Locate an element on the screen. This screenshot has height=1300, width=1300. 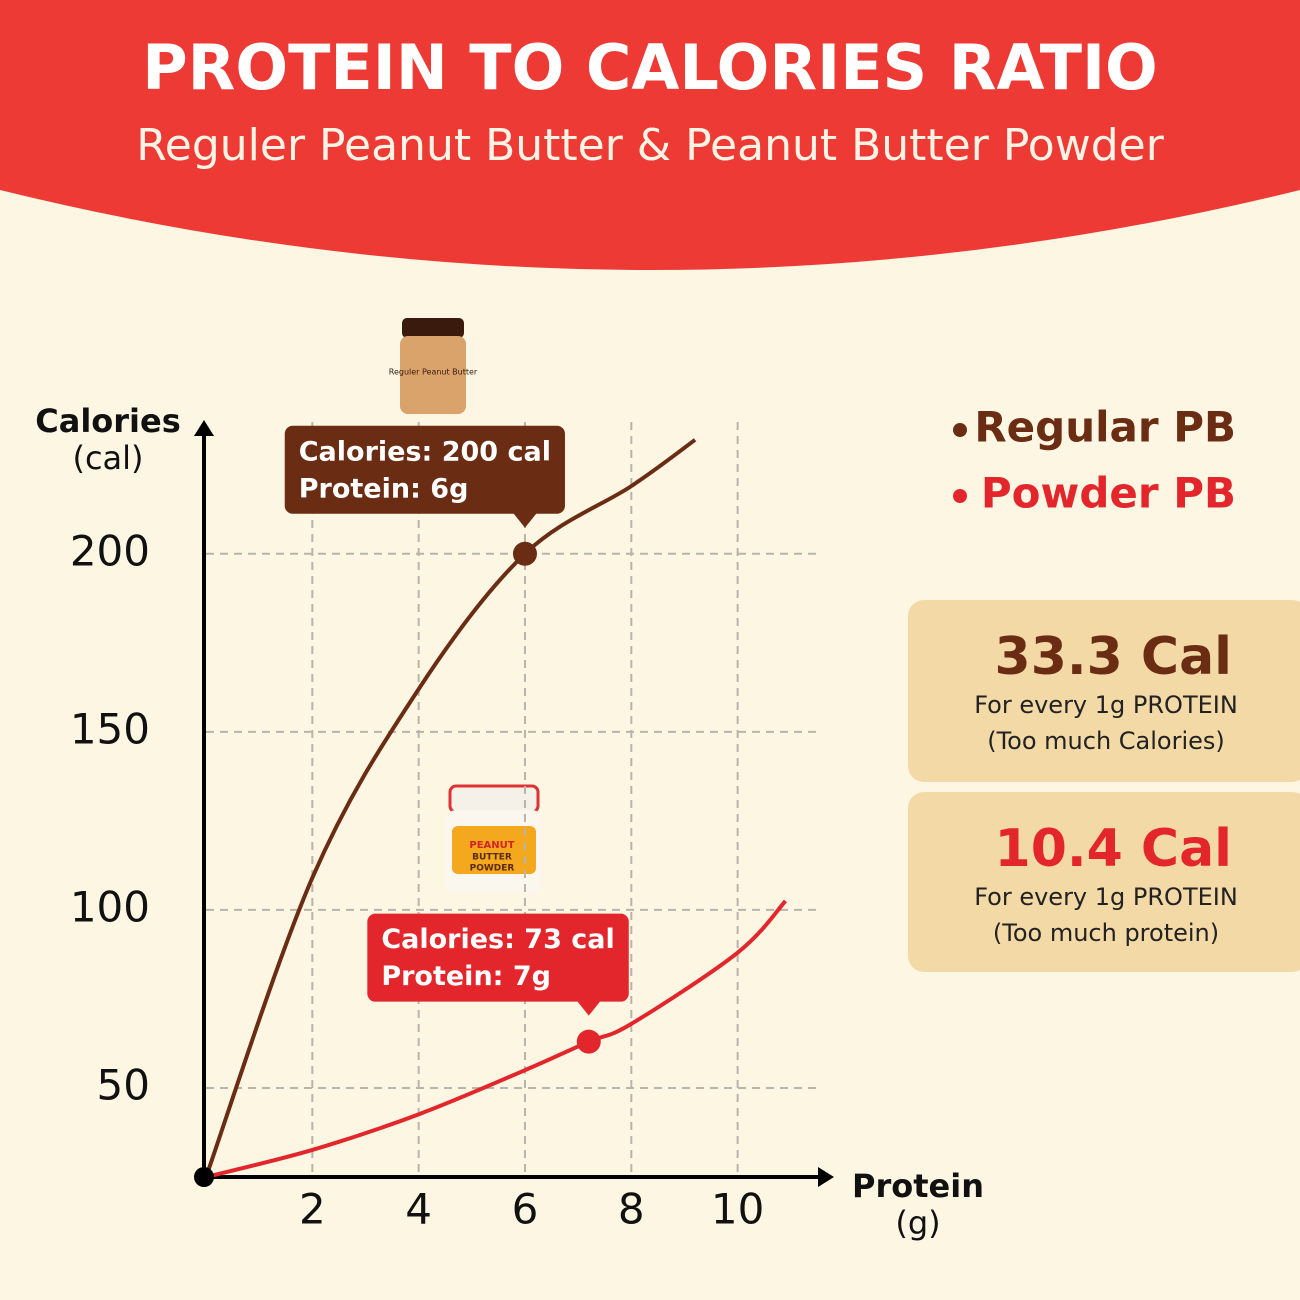
callout-text: Calories: 200 cal is located at coordinates (425, 451).